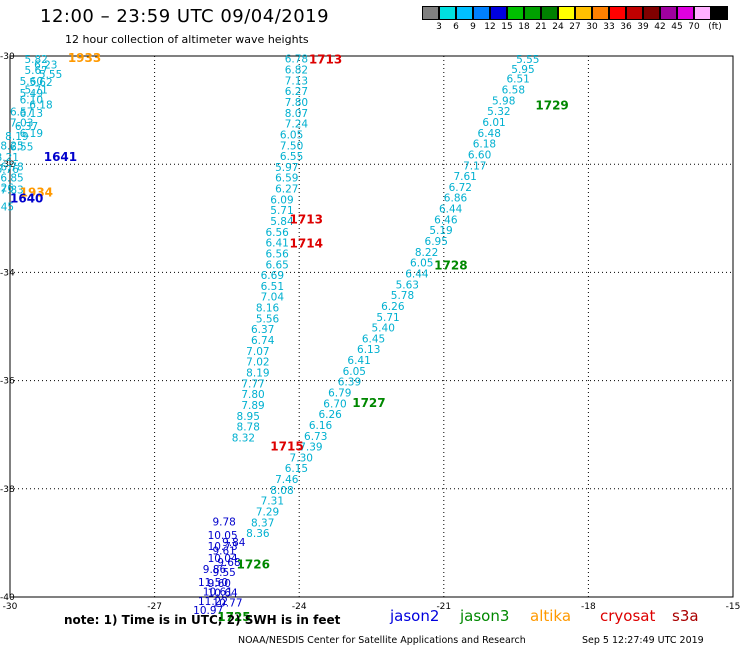 This screenshot has width=740, height=650. Describe the element at coordinates (7, 382) in the screenshot. I see `y-tick-label: -36` at that location.